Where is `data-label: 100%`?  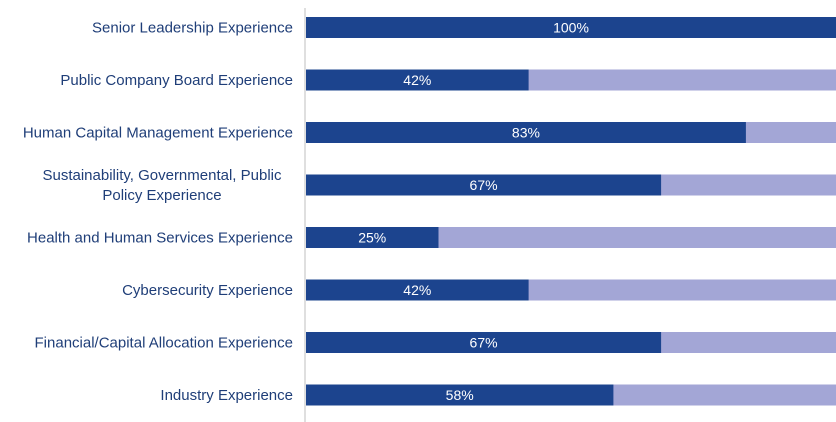
data-label: 100% is located at coordinates (571, 28).